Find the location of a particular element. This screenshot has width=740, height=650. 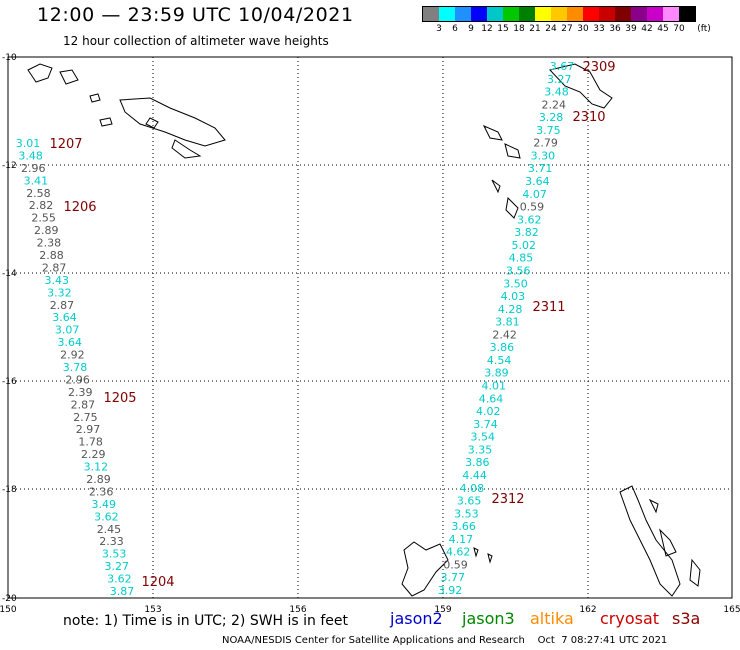

satellite-s3a: s3a is located at coordinates (686, 618).